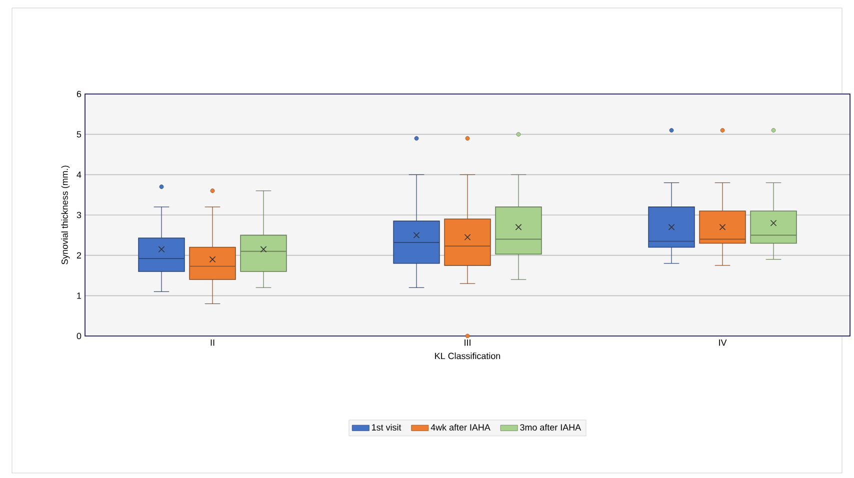 Image resolution: width=854 pixels, height=478 pixels. What do you see at coordinates (79, 336) in the screenshot?
I see `y-tick-label: 0` at bounding box center [79, 336].